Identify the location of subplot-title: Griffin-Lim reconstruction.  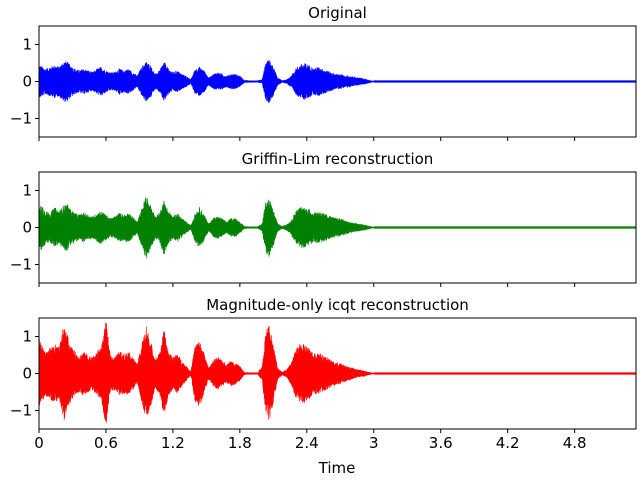
(338, 159).